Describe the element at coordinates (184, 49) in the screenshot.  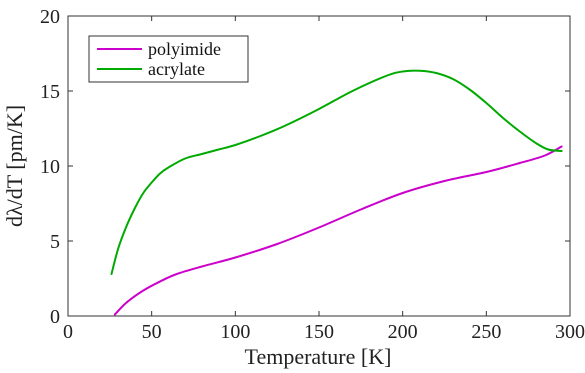
I see `legend-label-polyimide: polyimide` at that location.